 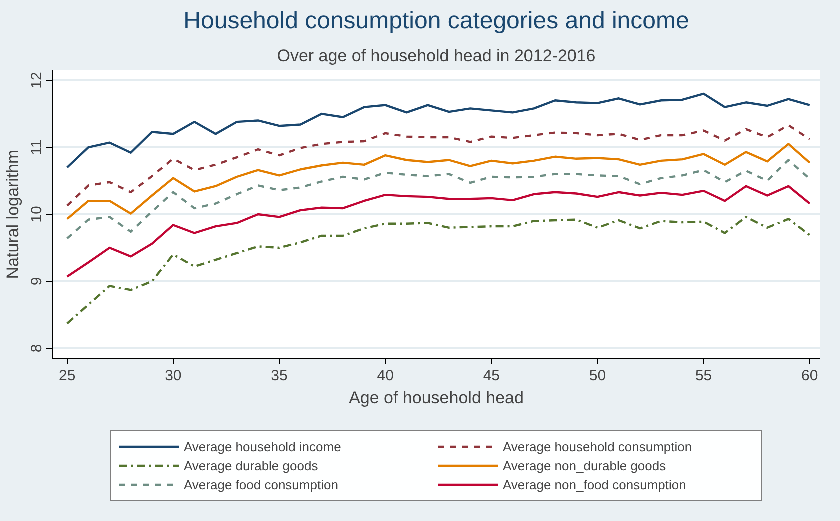 I want to click on x-tick-label: 30, so click(x=173, y=376).